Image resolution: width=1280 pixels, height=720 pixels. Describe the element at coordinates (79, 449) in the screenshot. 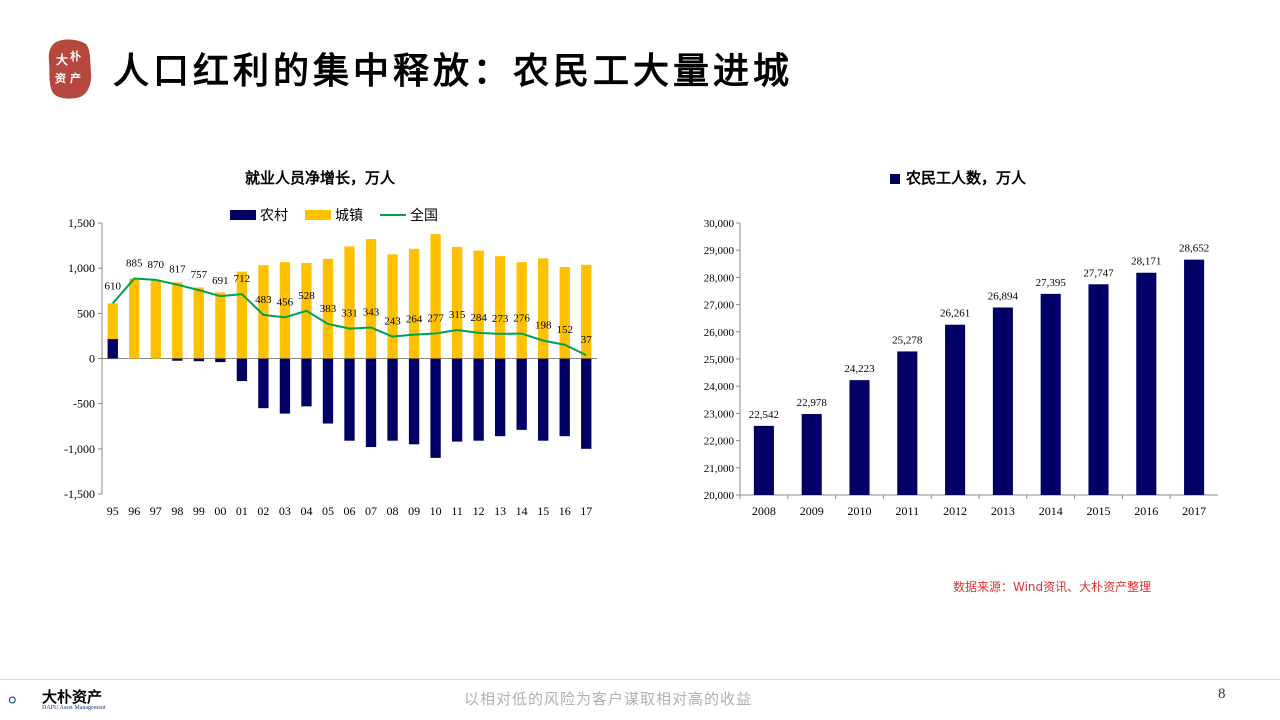

I see `left-y-tick-label: -1,000` at that location.